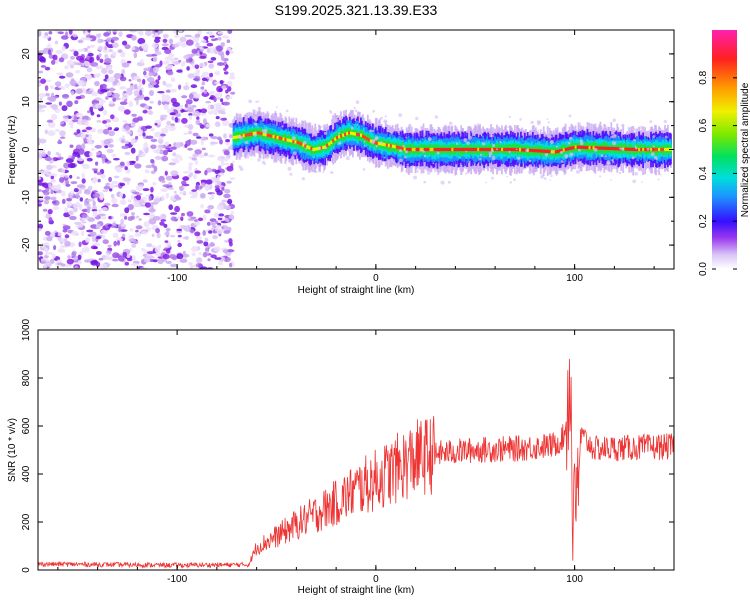 The image size is (750, 600). I want to click on snr-ylabel: SNR (10 * v/v), so click(12, 450).